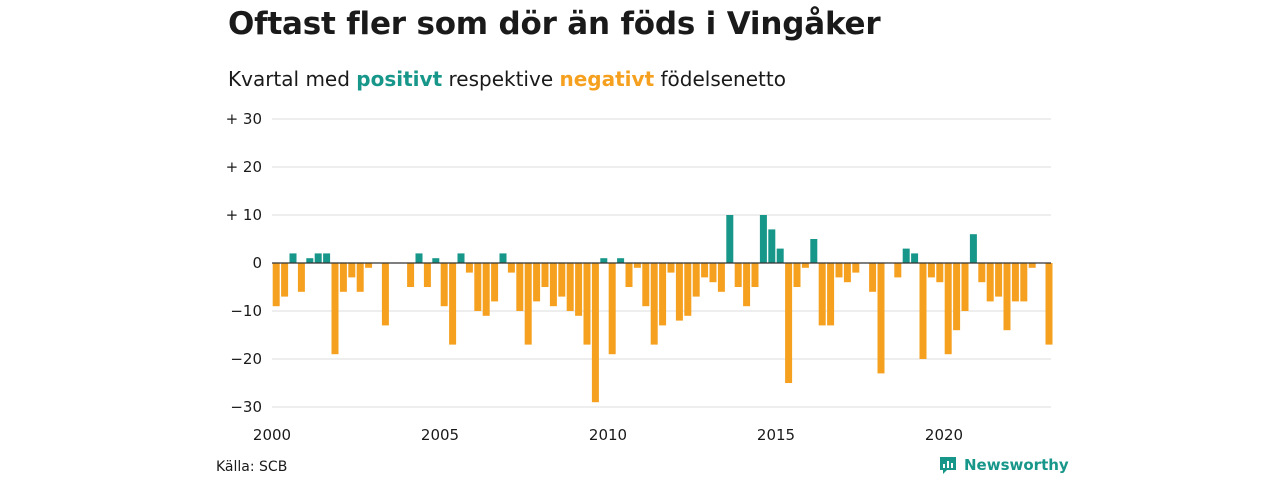 Image resolution: width=1280 pixels, height=480 pixels. Describe the element at coordinates (257, 263) in the screenshot. I see `y-tick-label: 0` at that location.